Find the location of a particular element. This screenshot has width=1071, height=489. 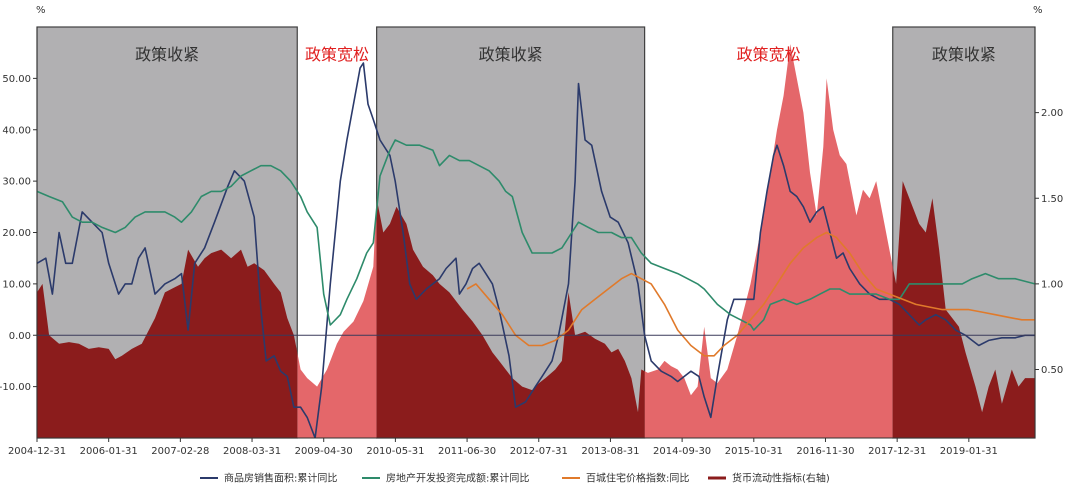

band-label-2: 政策收紧 is located at coordinates (511, 54).